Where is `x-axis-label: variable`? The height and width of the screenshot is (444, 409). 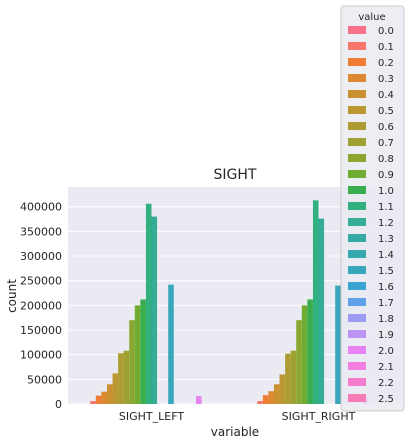
x-axis-label: variable is located at coordinates (235, 432).